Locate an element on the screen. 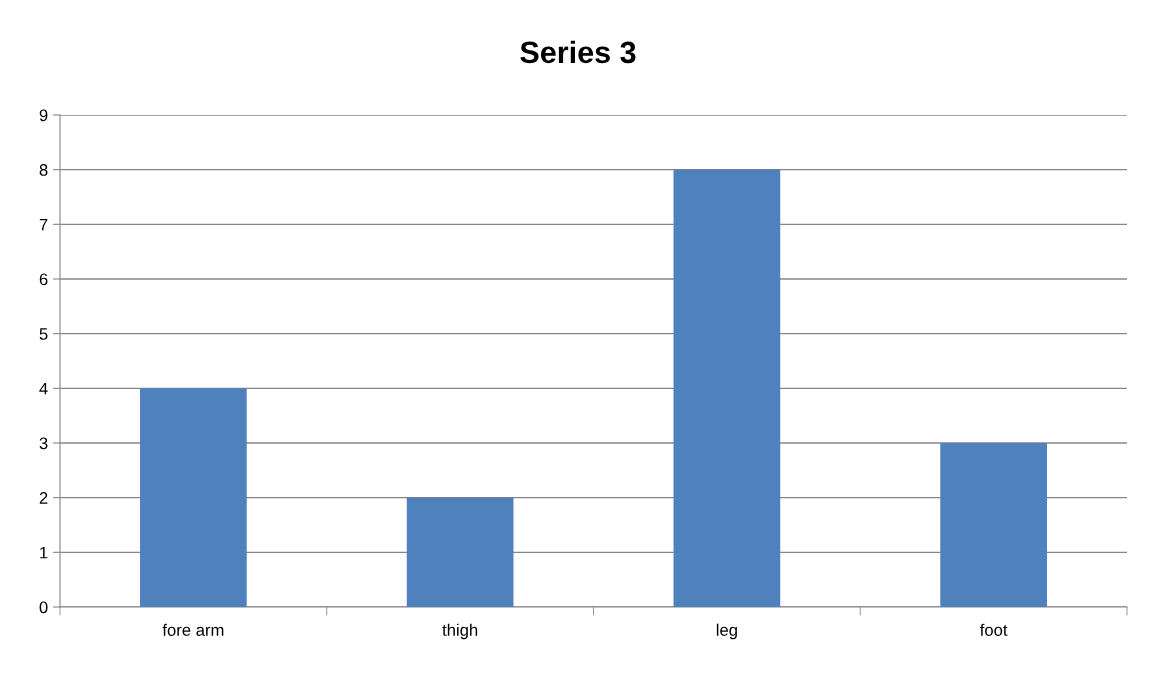 The height and width of the screenshot is (673, 1156). y-tick-label: 1 is located at coordinates (44, 552).